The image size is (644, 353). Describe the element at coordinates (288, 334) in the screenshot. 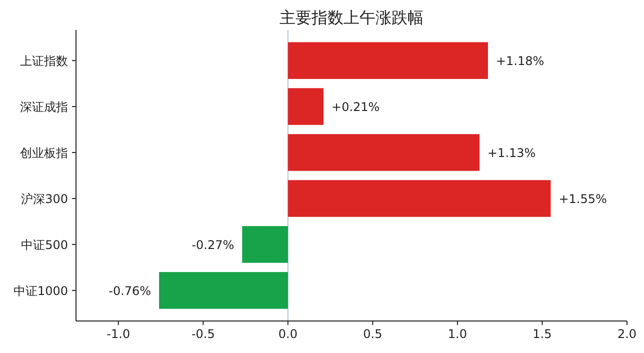

I see `x-tick-label: 0.0` at that location.